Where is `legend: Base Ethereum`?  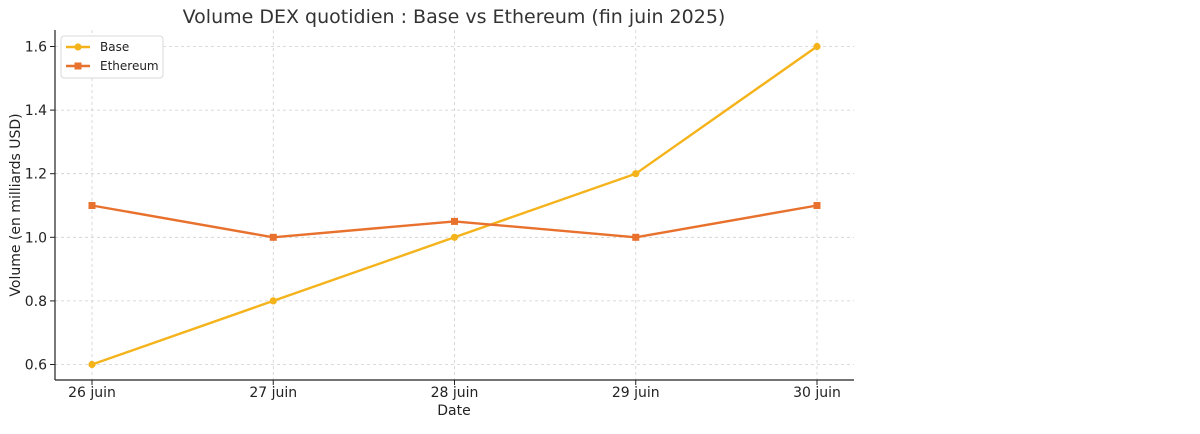 legend: Base Ethereum is located at coordinates (112, 57).